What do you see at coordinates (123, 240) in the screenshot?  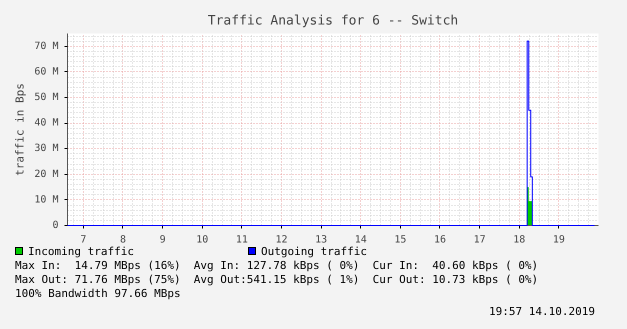 I see `x-tick-label: 8` at bounding box center [123, 240].